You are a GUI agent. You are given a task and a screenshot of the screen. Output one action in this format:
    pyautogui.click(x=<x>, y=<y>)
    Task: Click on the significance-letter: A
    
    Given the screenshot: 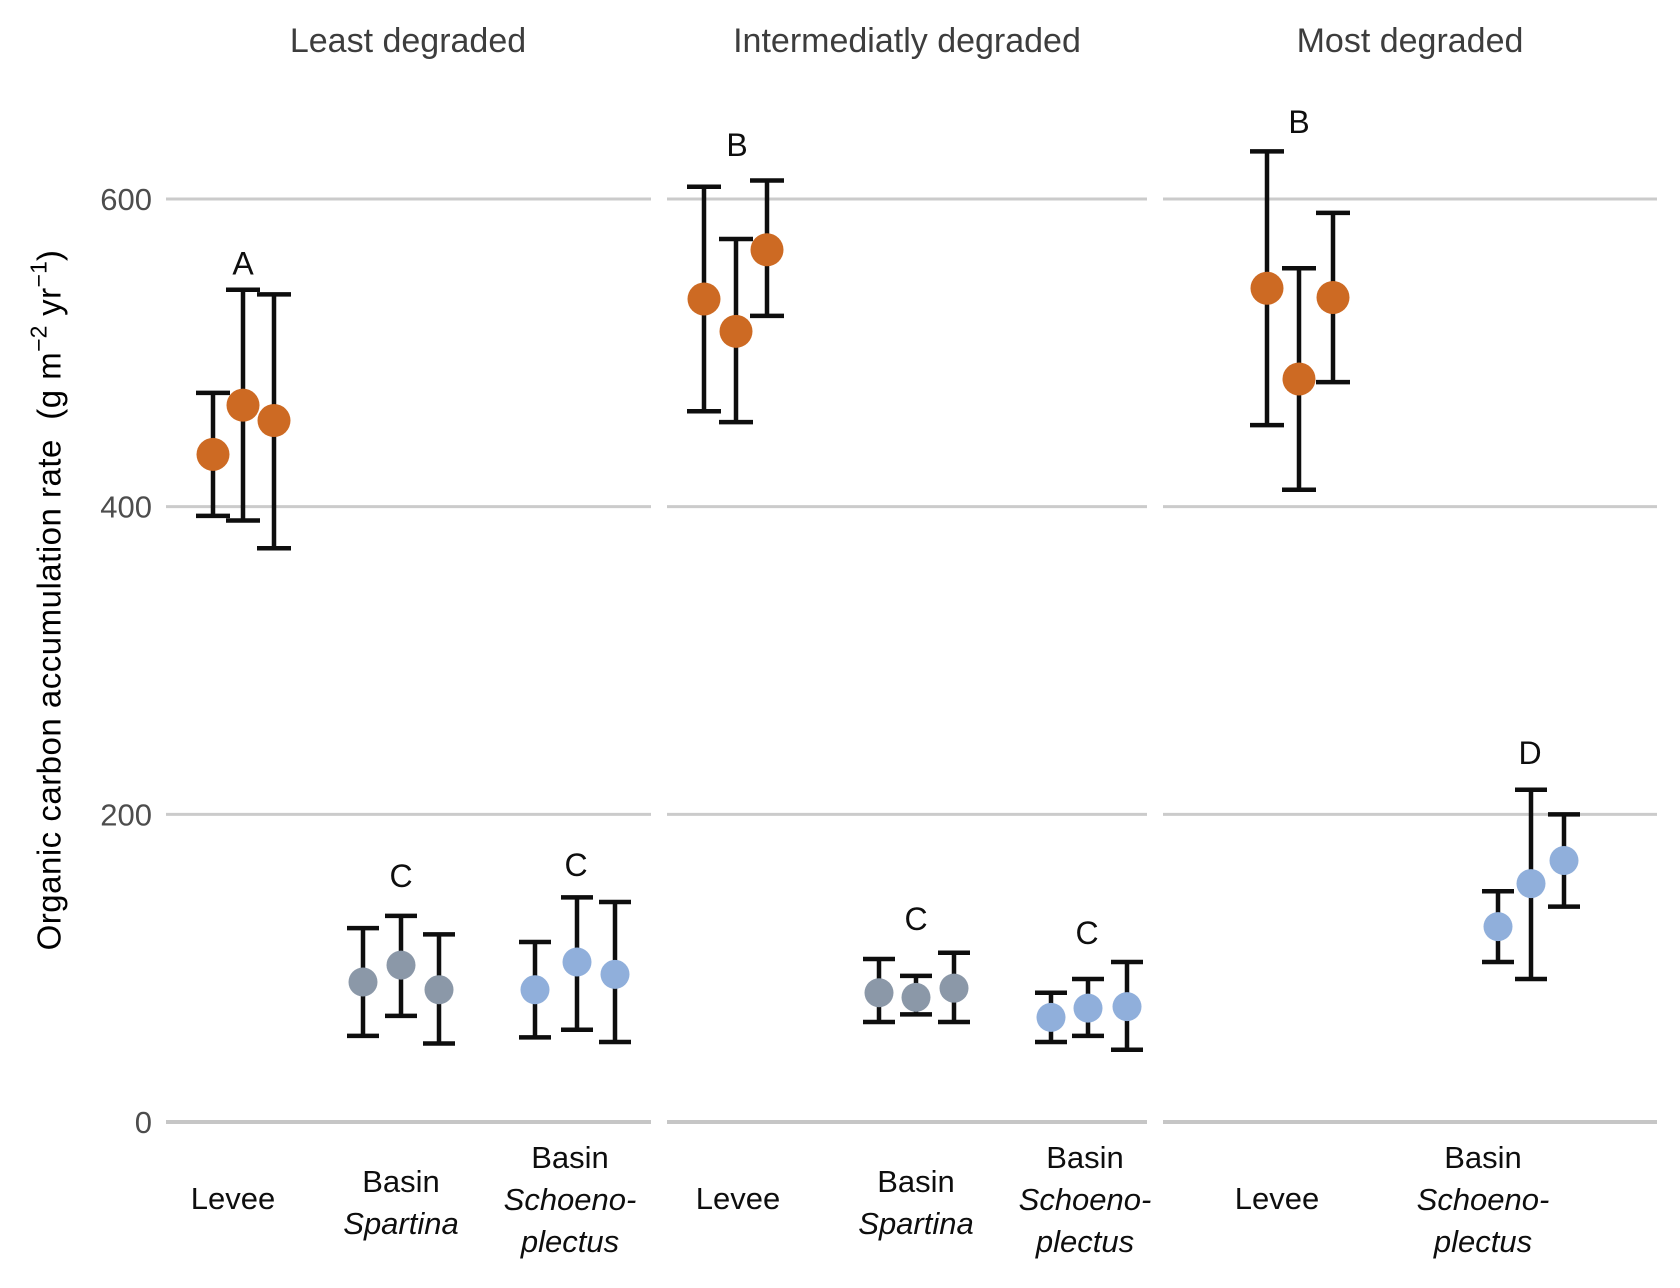 What is the action you would take?
    pyautogui.click(x=243, y=264)
    